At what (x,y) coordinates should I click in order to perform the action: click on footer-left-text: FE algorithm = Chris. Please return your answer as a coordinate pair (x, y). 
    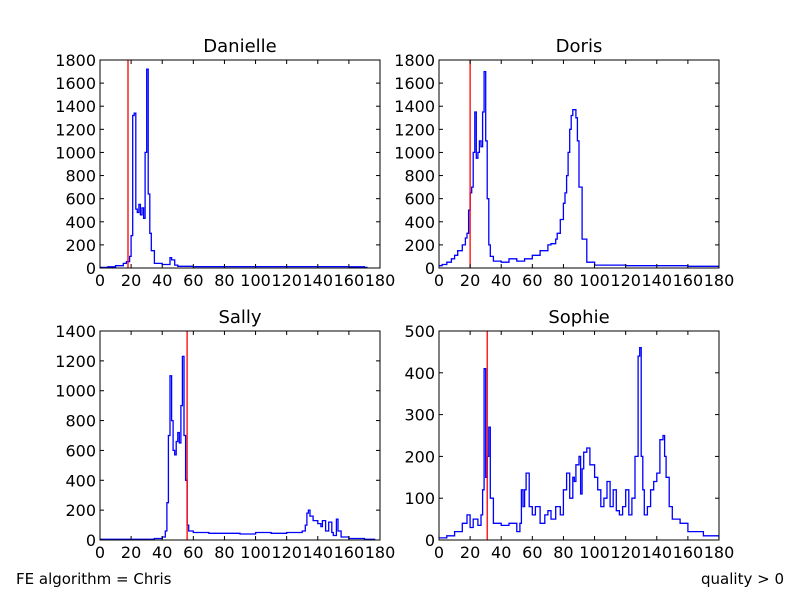
    Looking at the image, I should click on (94, 579).